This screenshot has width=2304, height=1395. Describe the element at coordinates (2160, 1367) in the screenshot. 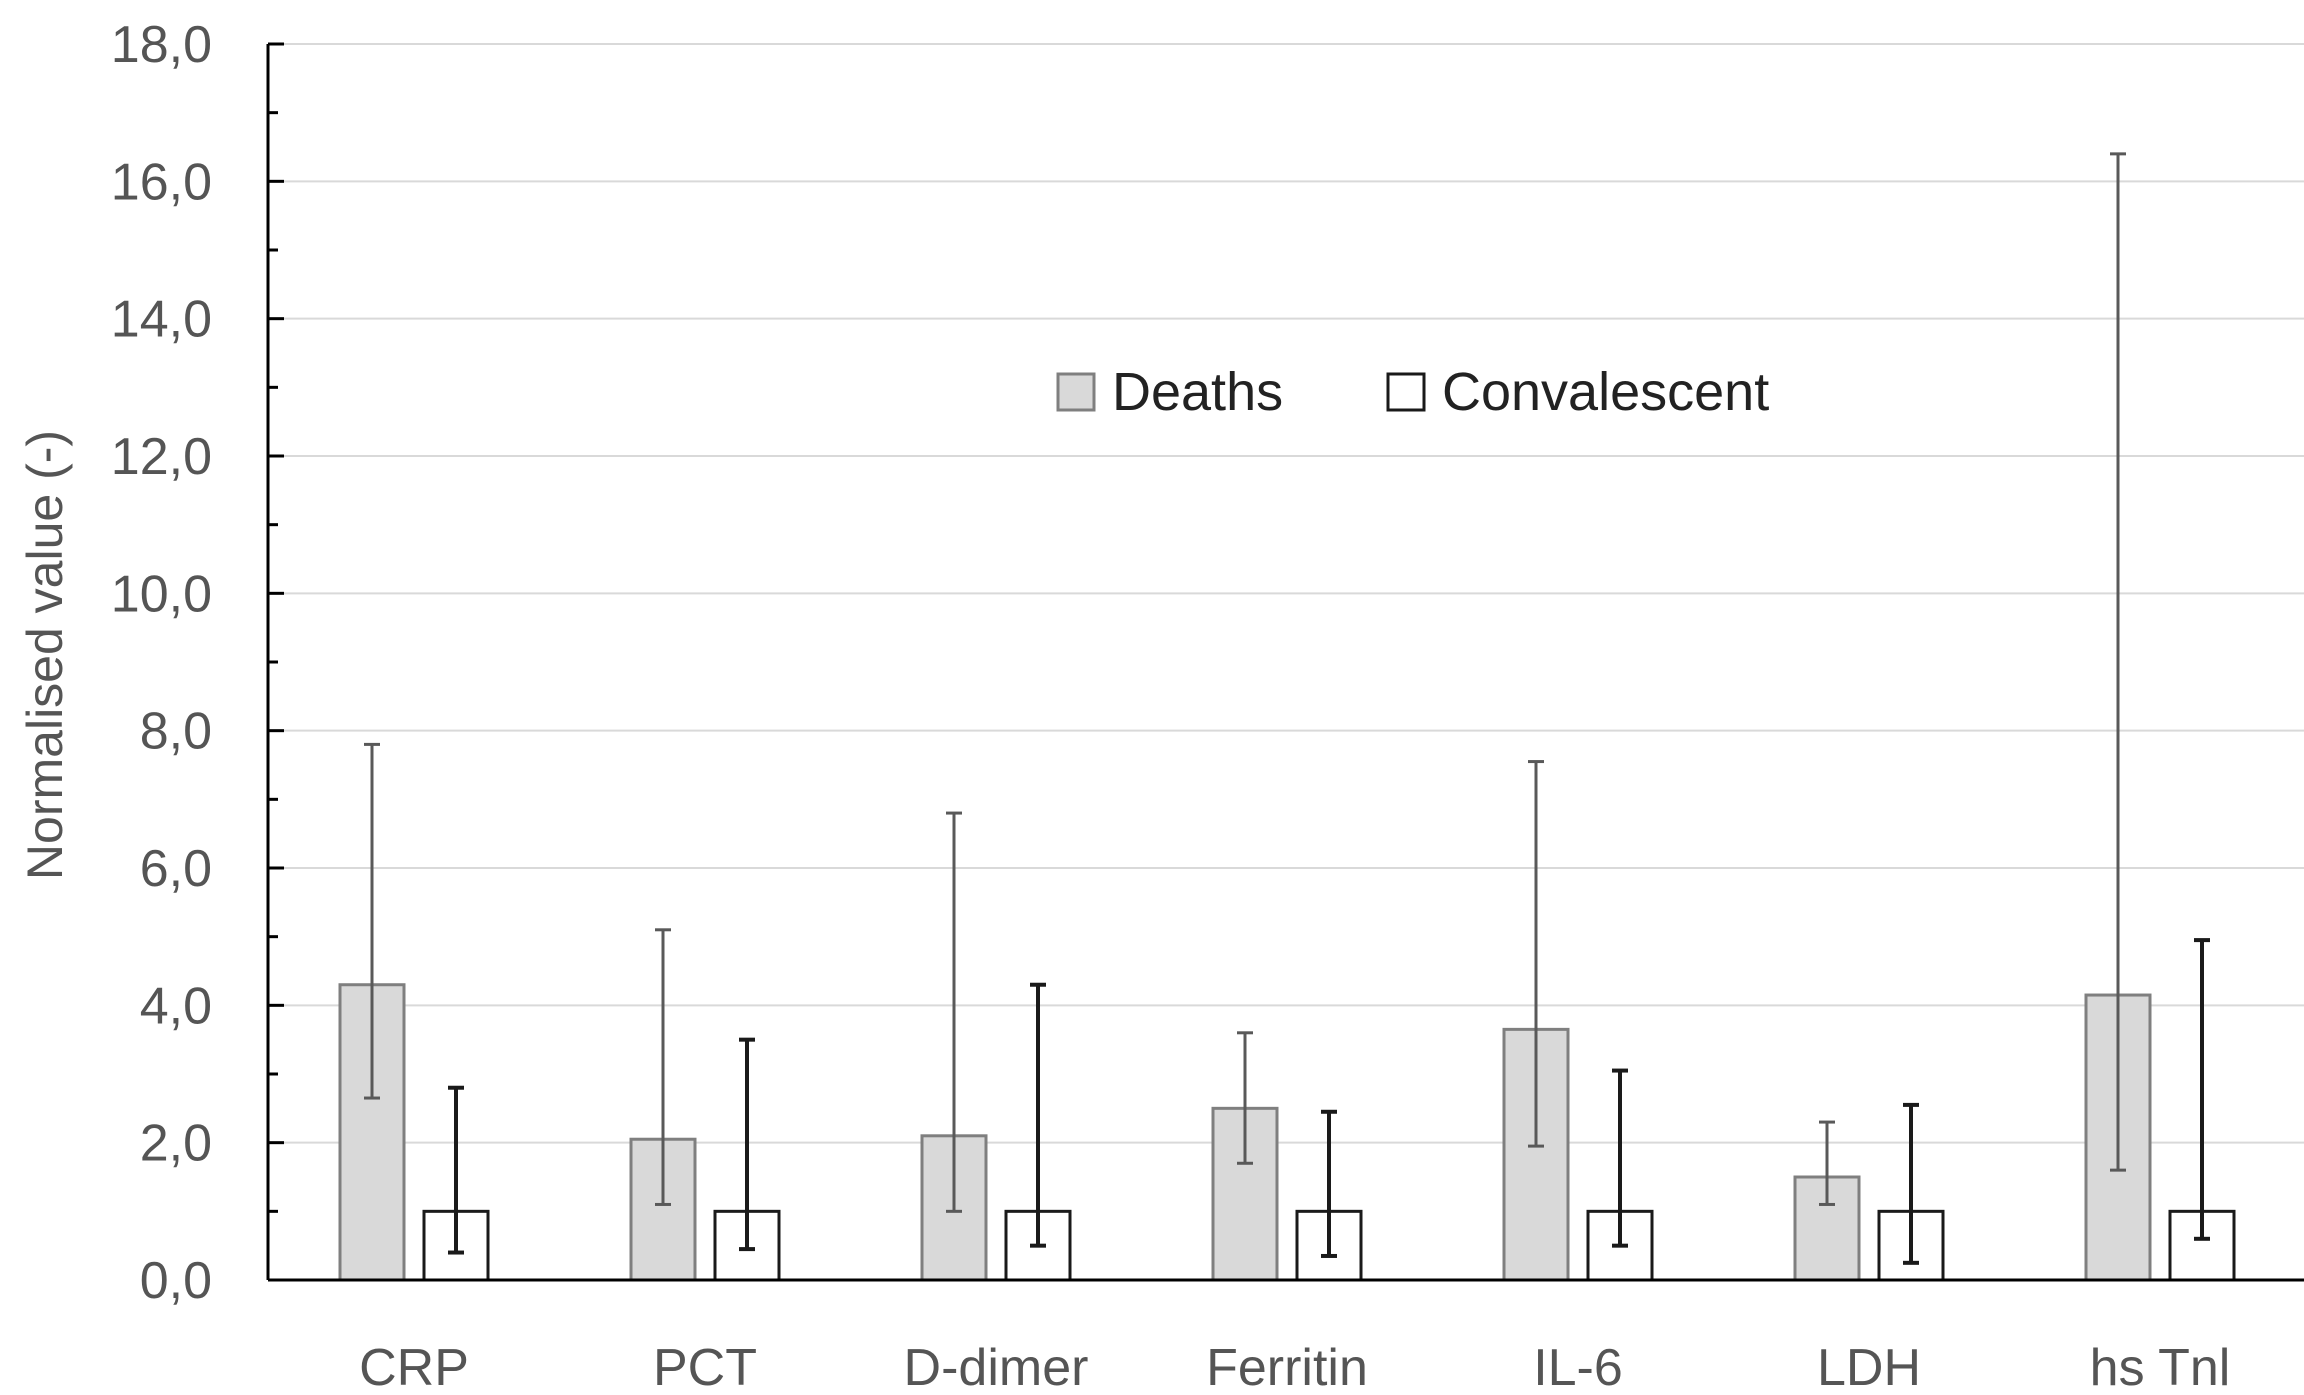

I see `x-tick-label: hs Tnl` at that location.